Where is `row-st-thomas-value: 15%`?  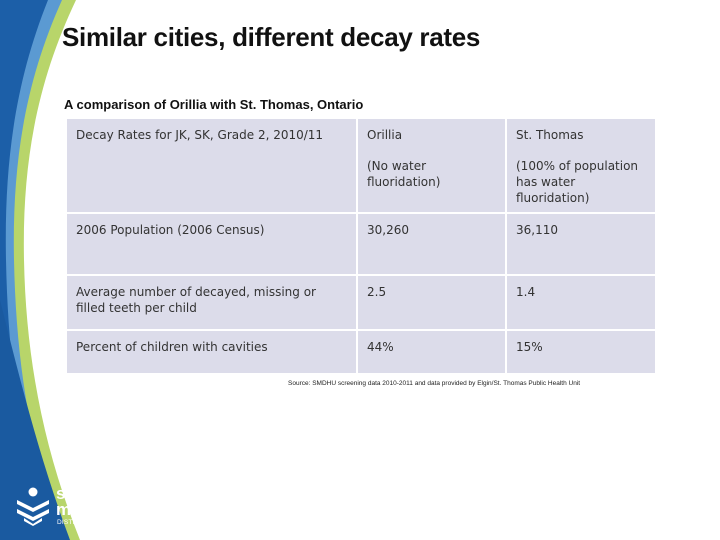
row-st-thomas-value: 15% is located at coordinates (581, 352).